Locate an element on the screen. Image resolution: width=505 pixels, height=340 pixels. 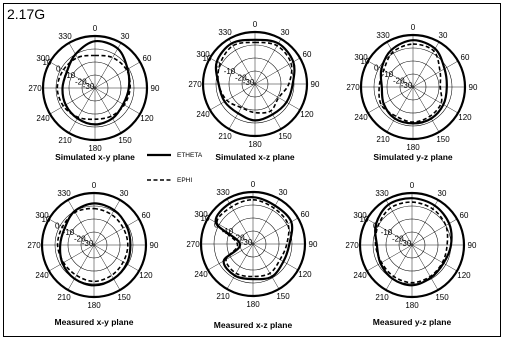
frequency-label: 2.17G is located at coordinates (26, 14).